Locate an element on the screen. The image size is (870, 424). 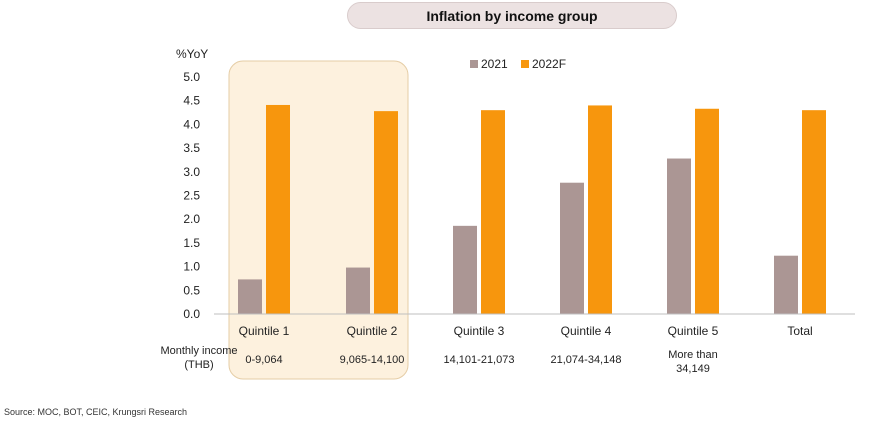
y-tick-label: 2.5 is located at coordinates (191, 196).